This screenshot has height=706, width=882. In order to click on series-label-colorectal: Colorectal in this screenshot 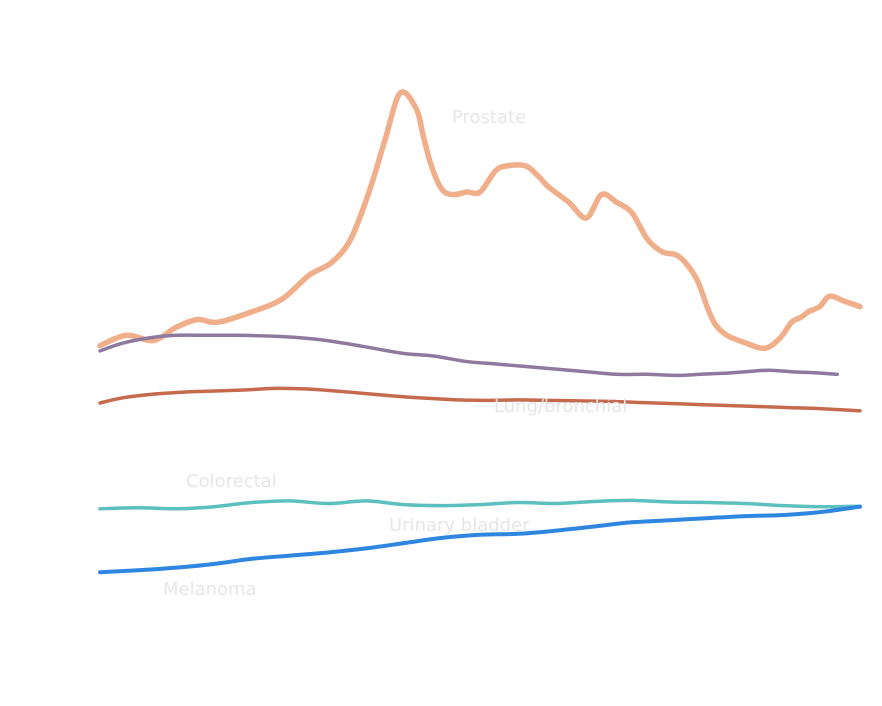, I will do `click(231, 481)`.